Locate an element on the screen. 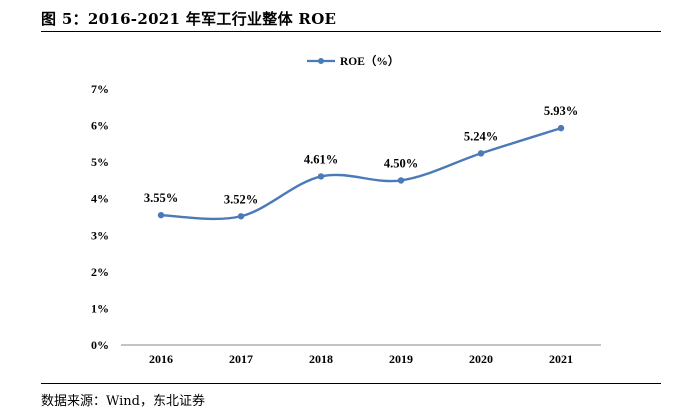 Image resolution: width=700 pixels, height=416 pixels. legend-marker is located at coordinates (321, 61).